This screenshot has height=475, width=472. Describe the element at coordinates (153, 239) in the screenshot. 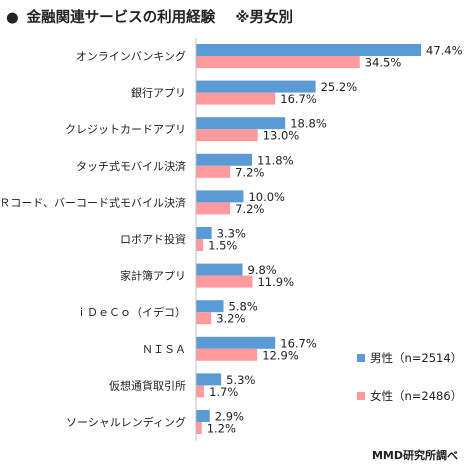

I see `category-label: ロボアド投資` at that location.